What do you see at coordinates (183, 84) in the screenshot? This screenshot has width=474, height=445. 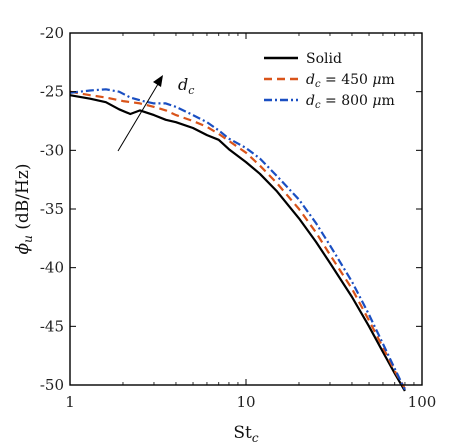 I see `annotation-symbol: d` at bounding box center [183, 84].